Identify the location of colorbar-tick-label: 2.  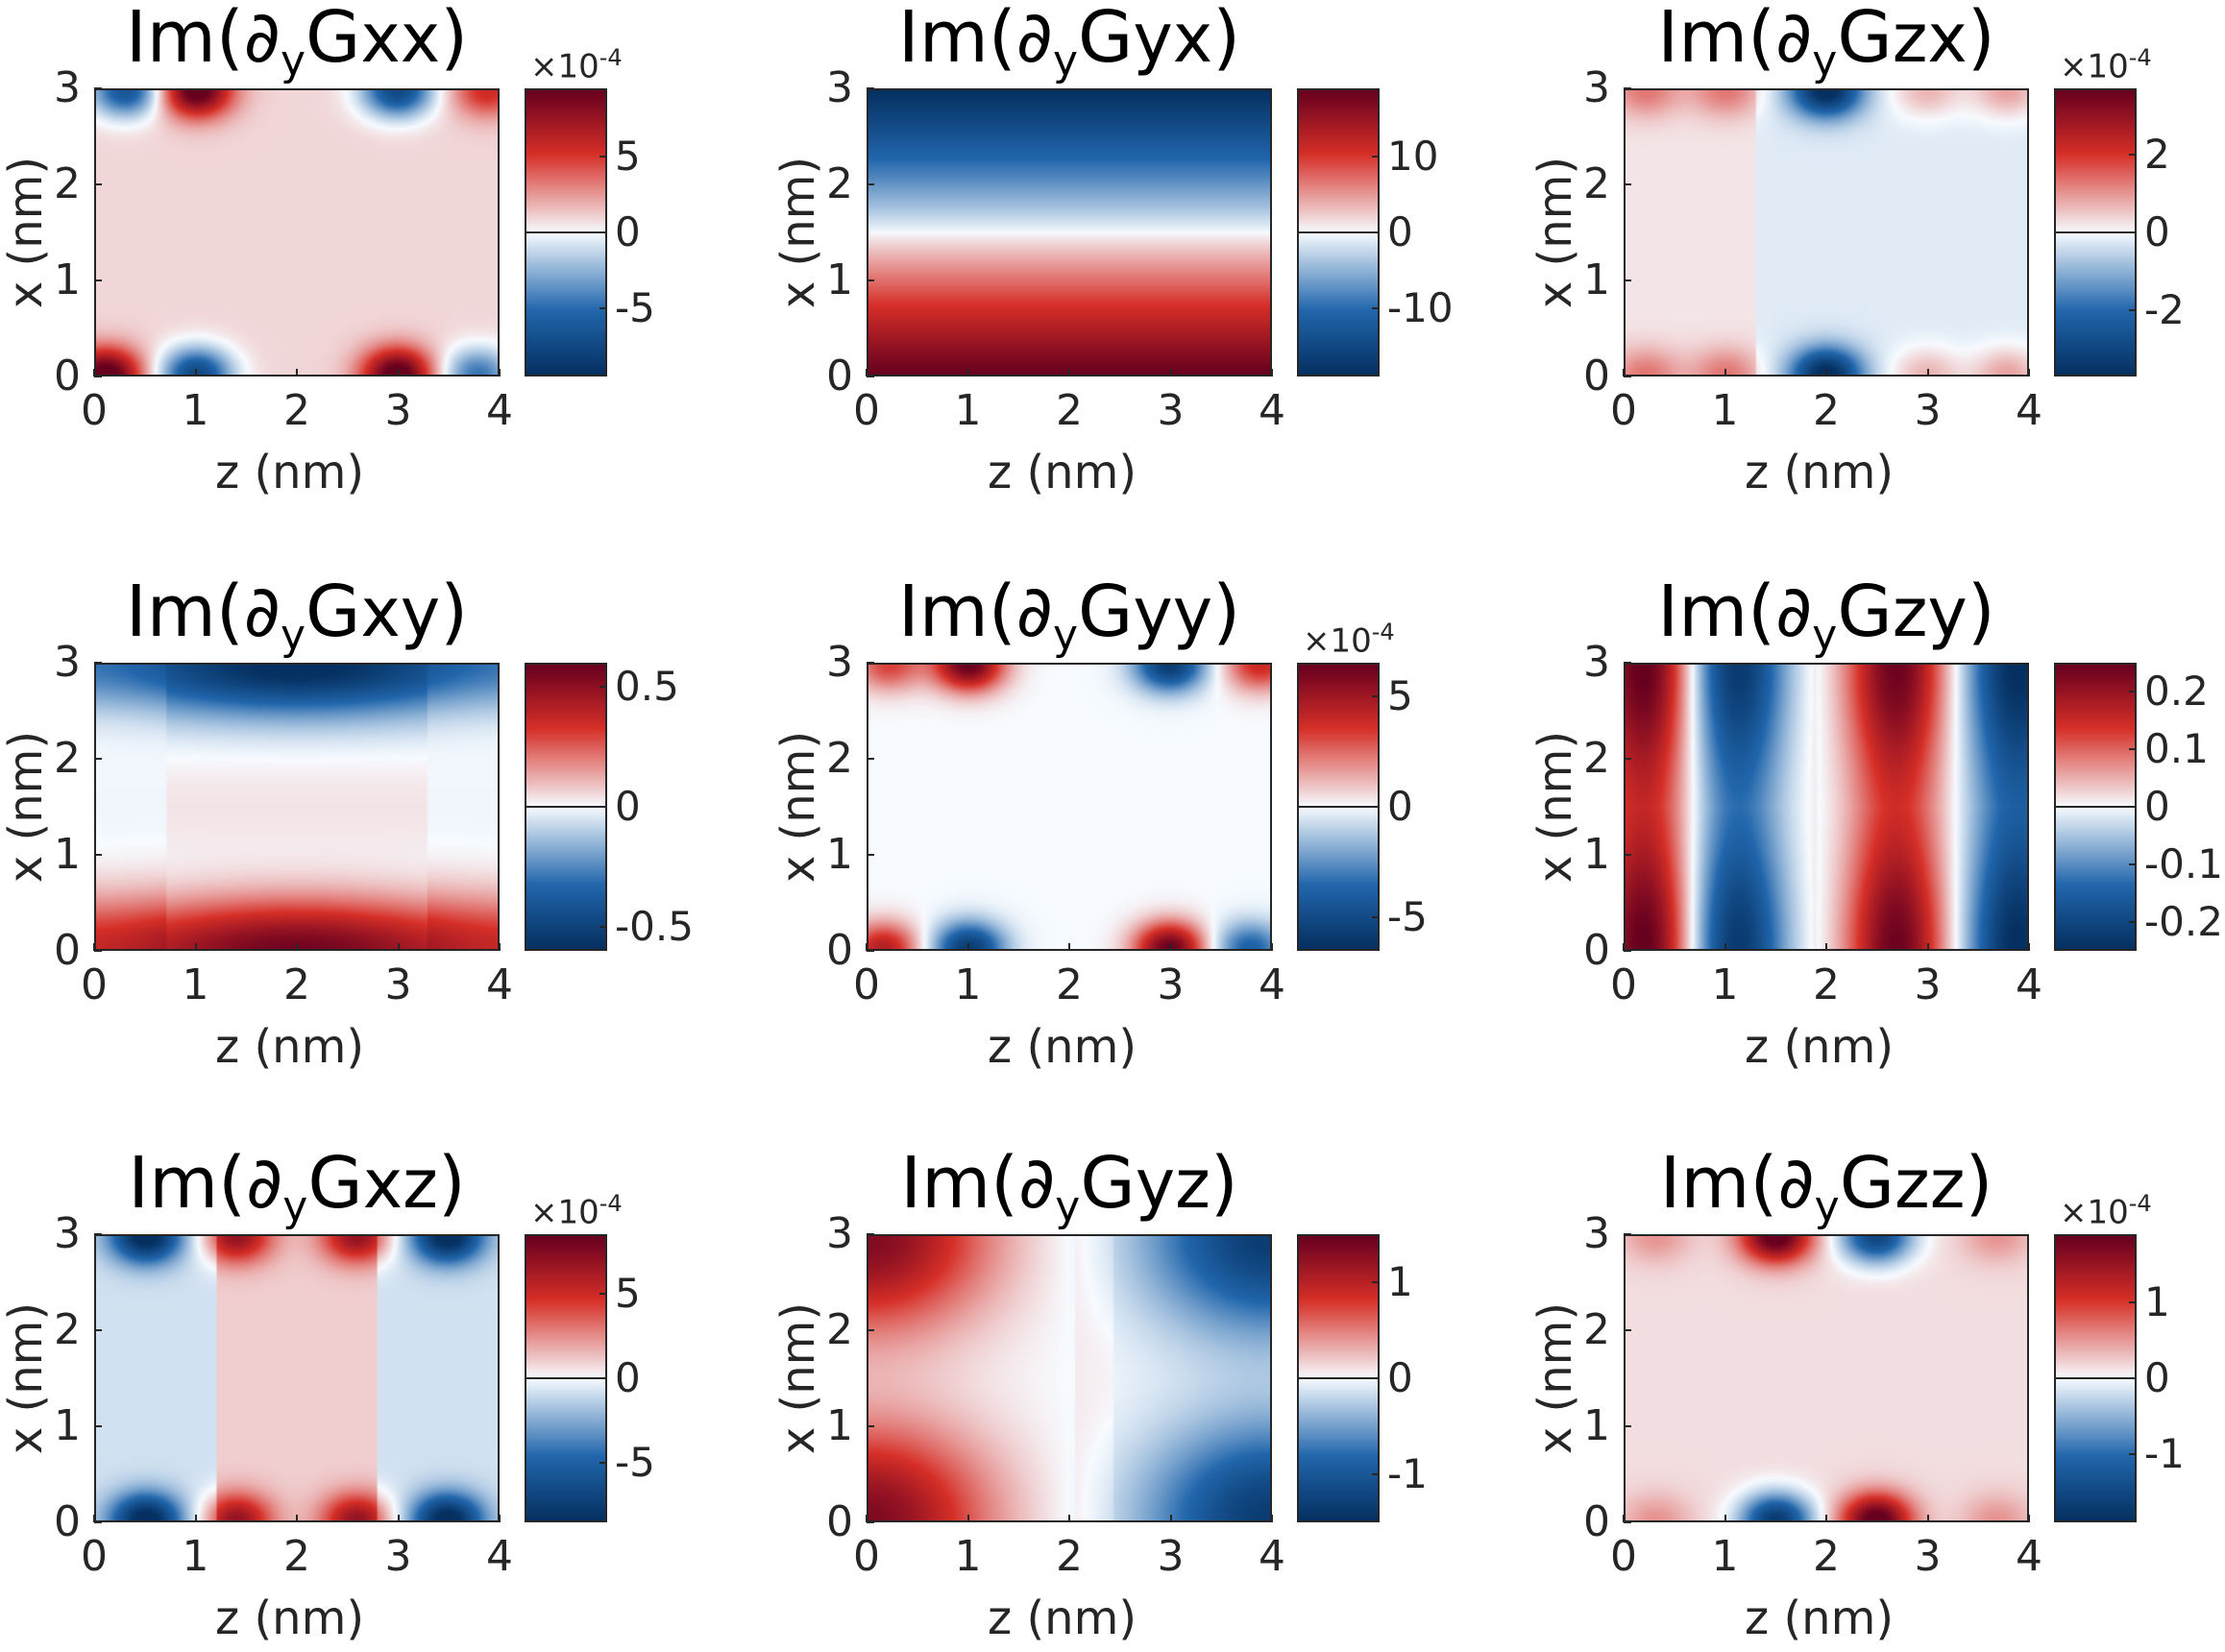
(2157, 154).